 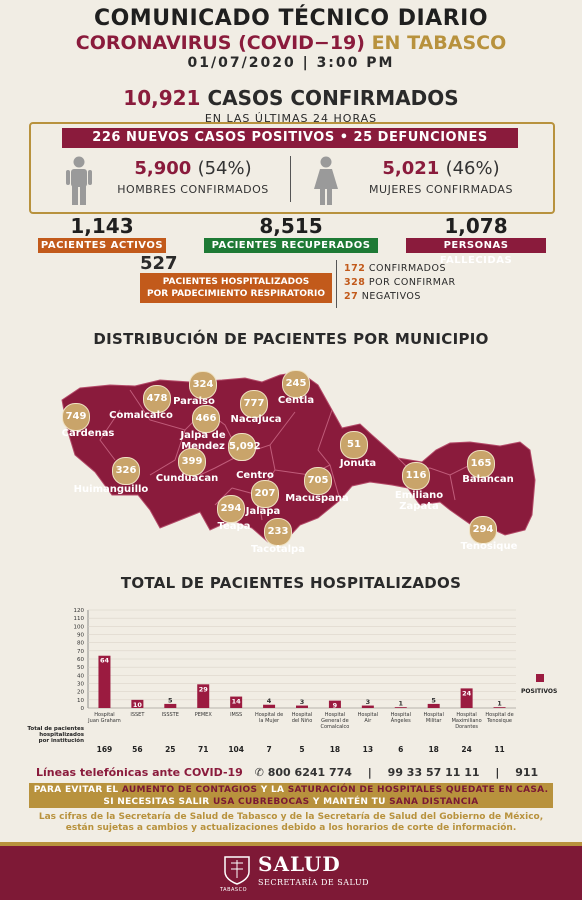 I want to click on municipio-label: Emiliano Zapata, so click(x=419, y=501).